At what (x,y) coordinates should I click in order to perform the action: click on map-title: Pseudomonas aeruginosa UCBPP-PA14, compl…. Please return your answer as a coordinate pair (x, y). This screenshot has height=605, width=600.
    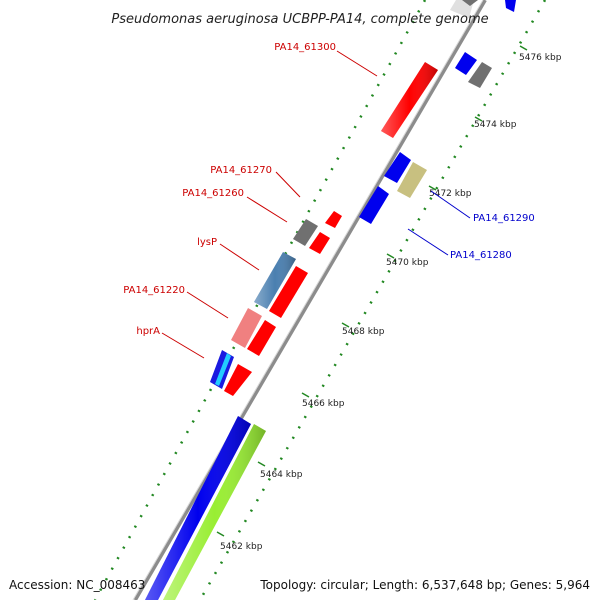
    Looking at the image, I should click on (299, 19).